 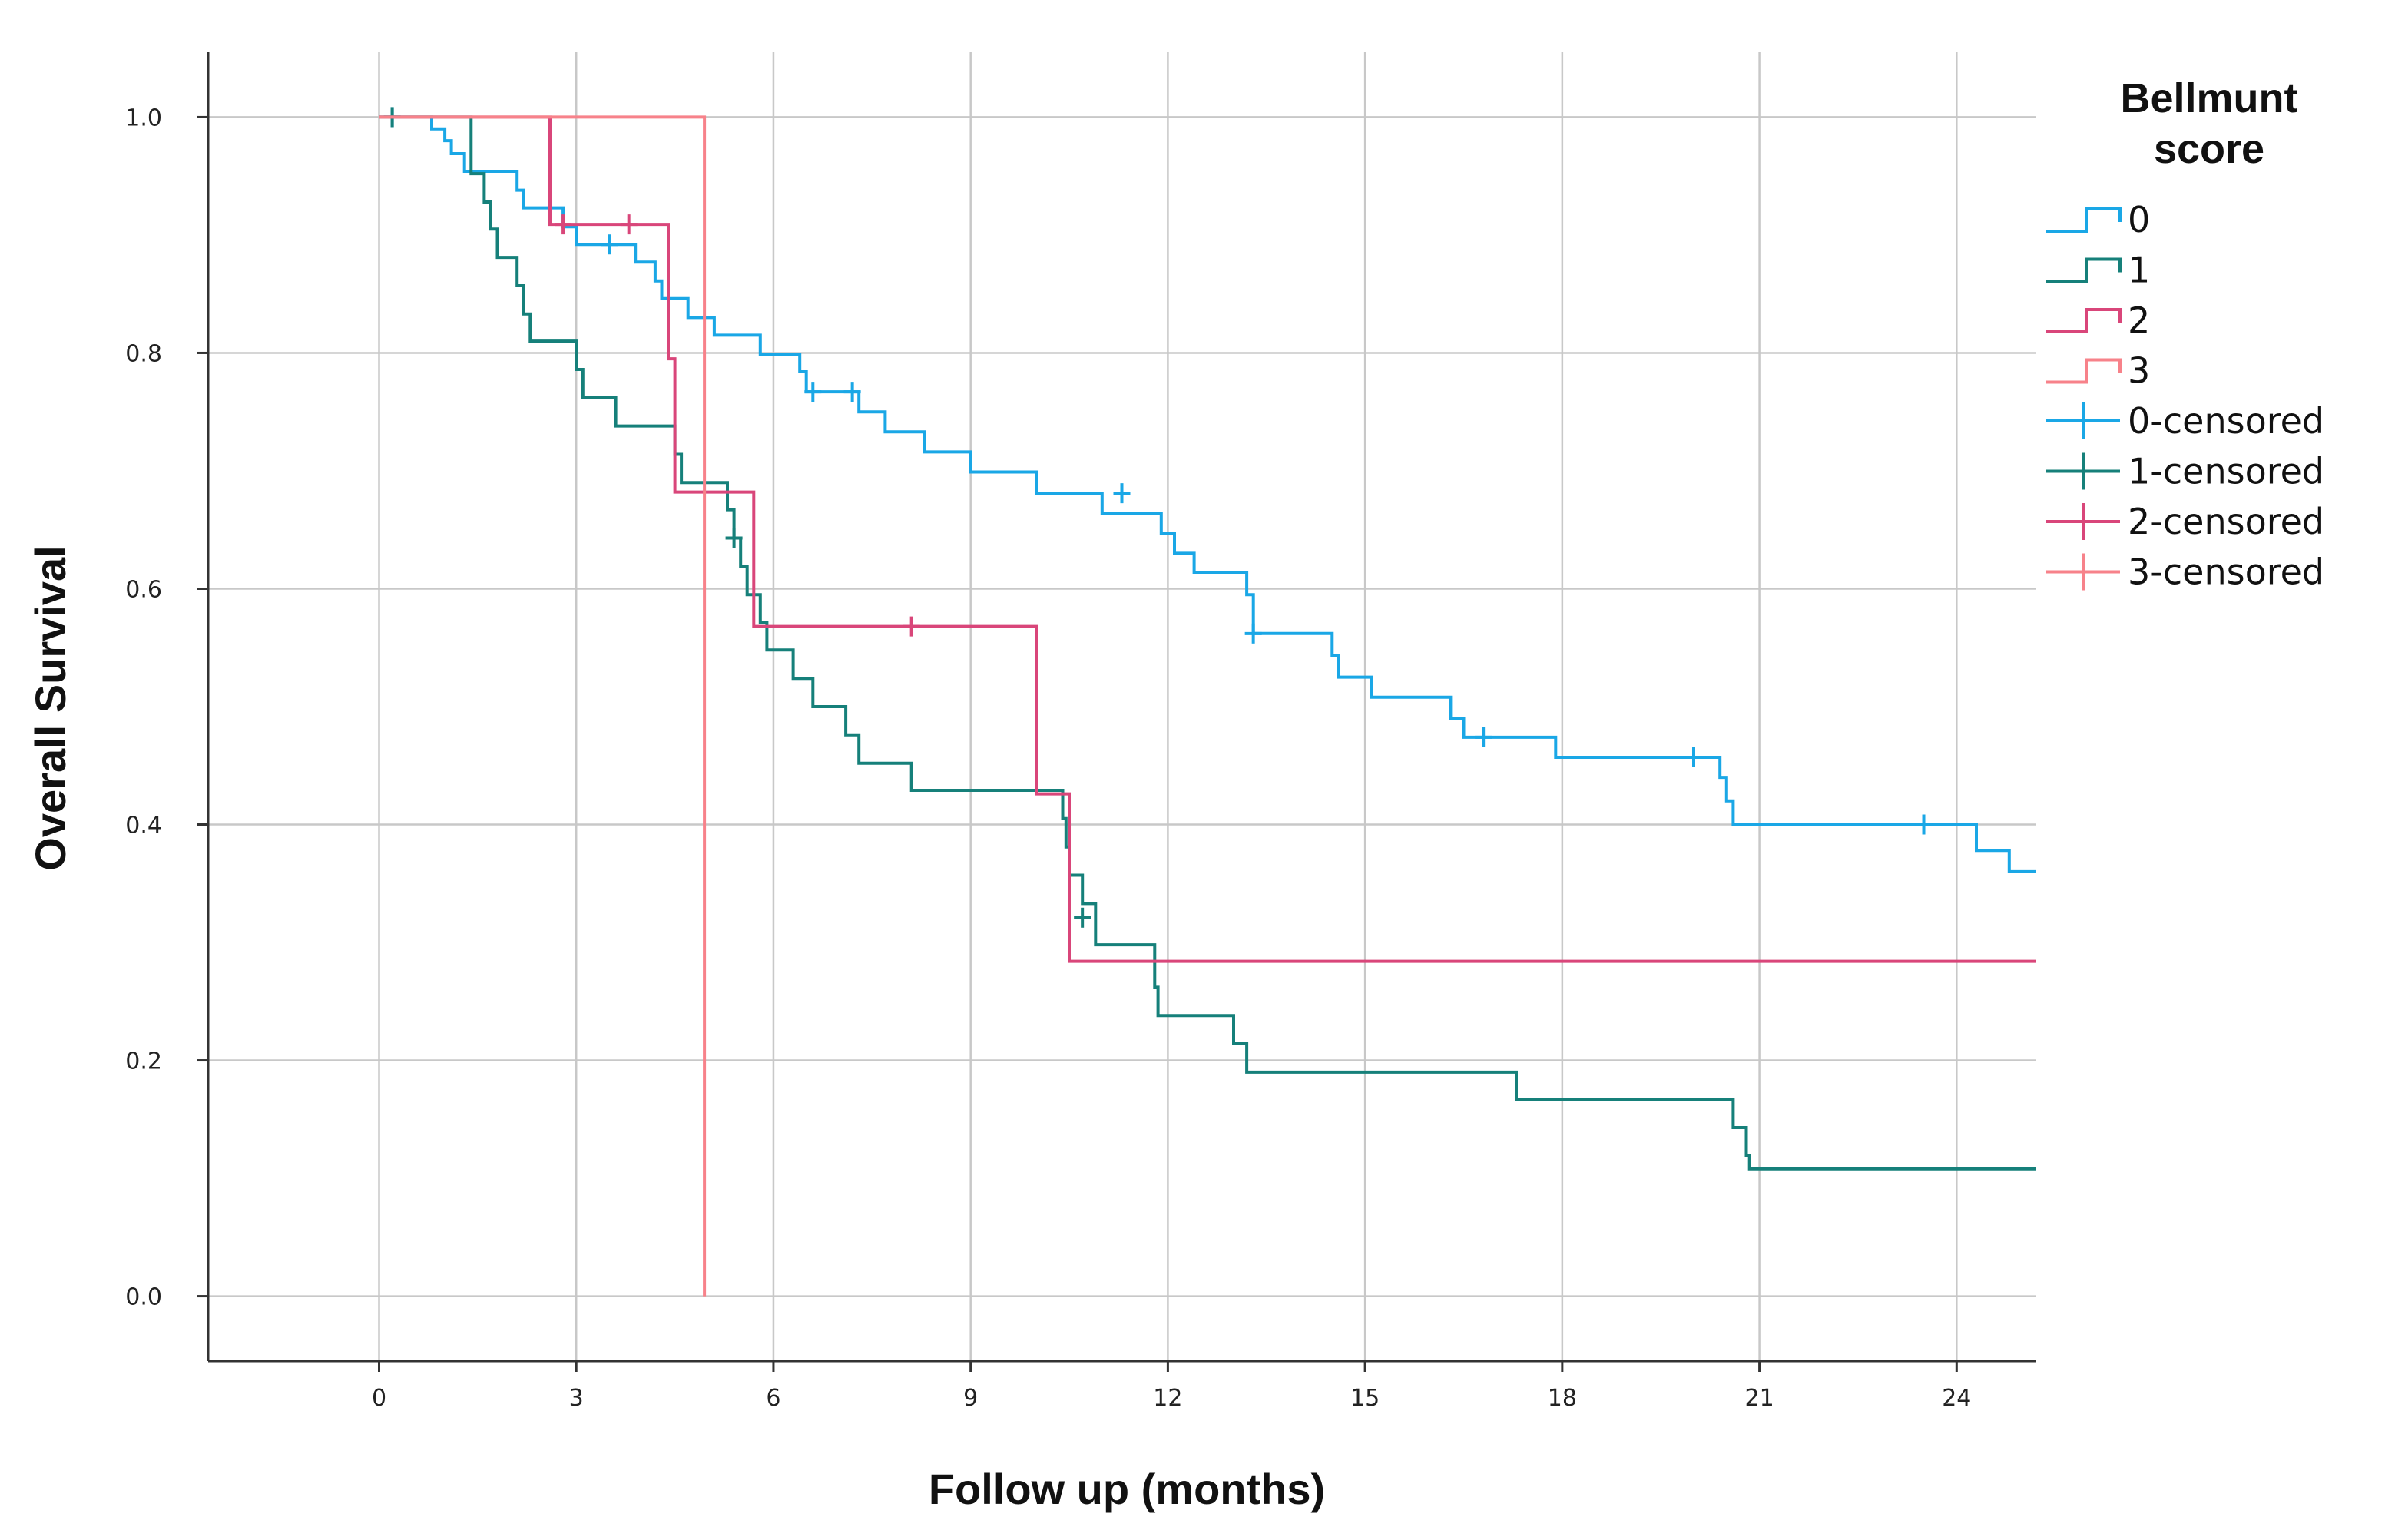 What do you see at coordinates (970, 1398) in the screenshot?
I see `x-tick-label: 9` at bounding box center [970, 1398].